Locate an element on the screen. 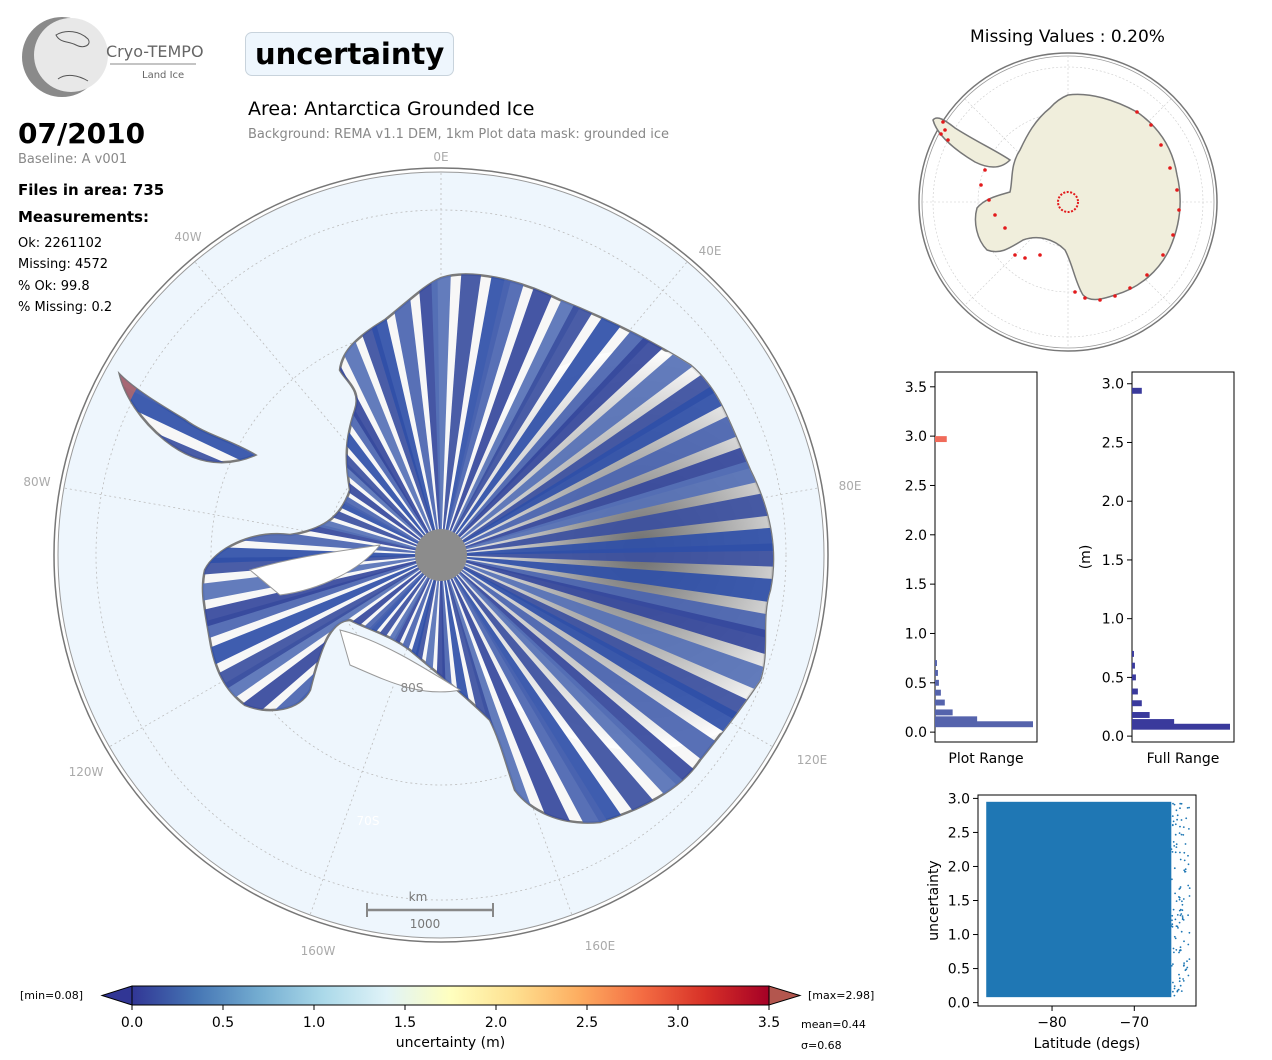 This screenshot has height=1060, width=1272. scatter-ylabel: uncertainty is located at coordinates (934, 900).